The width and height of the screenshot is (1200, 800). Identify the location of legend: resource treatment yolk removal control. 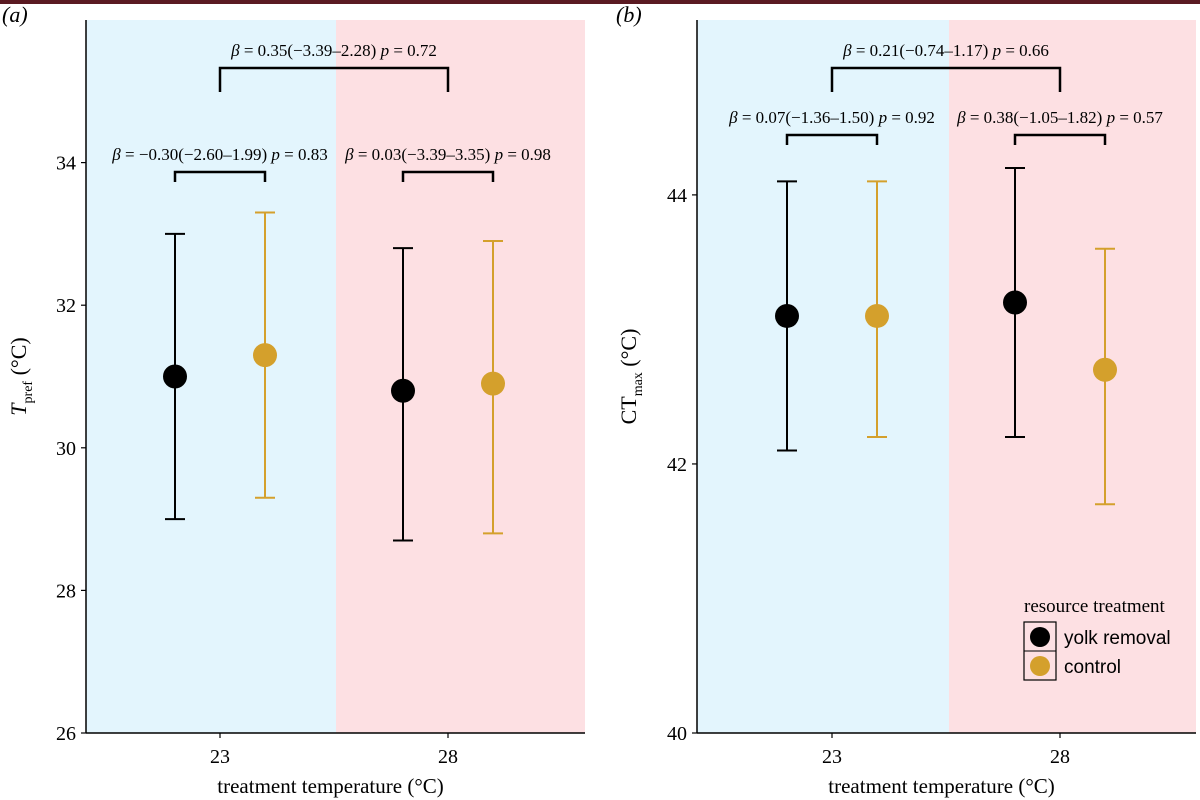
(1097, 638).